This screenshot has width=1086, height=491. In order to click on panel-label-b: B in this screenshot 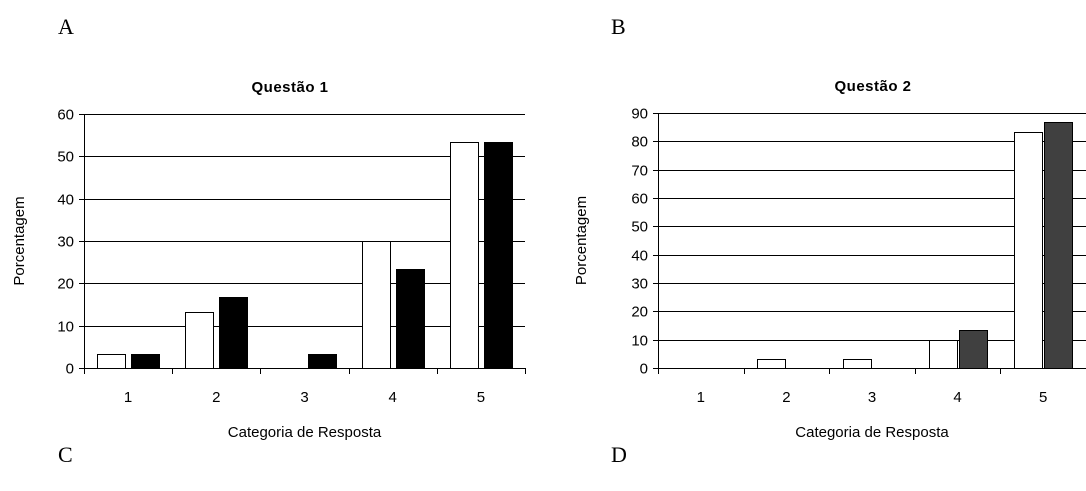, I will do `click(618, 26)`.